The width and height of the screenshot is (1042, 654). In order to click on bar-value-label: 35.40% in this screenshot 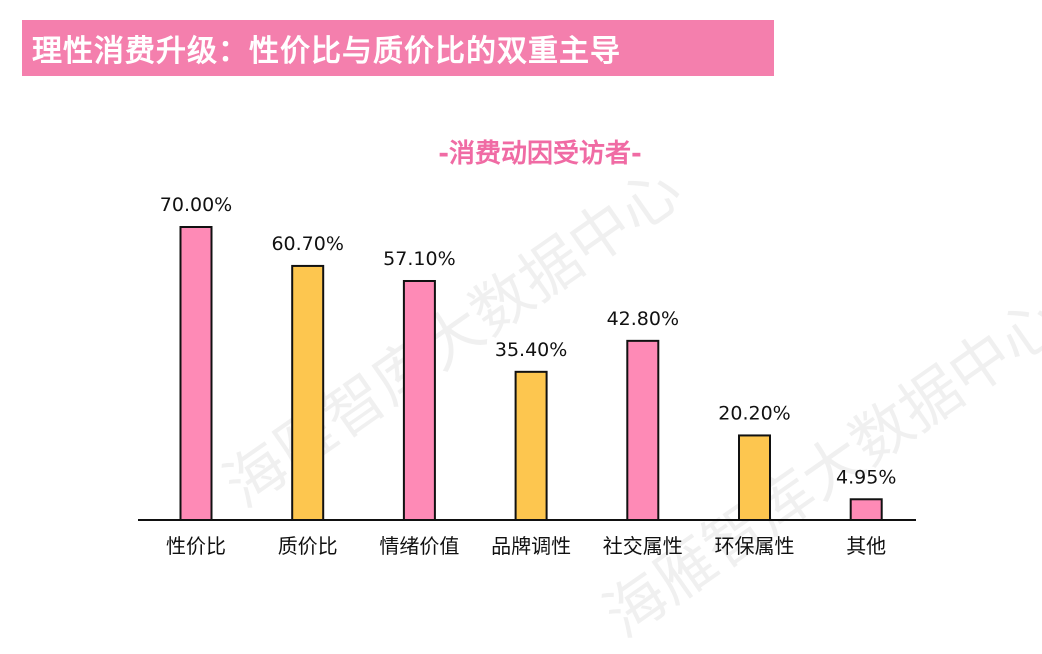, I will do `click(531, 350)`.